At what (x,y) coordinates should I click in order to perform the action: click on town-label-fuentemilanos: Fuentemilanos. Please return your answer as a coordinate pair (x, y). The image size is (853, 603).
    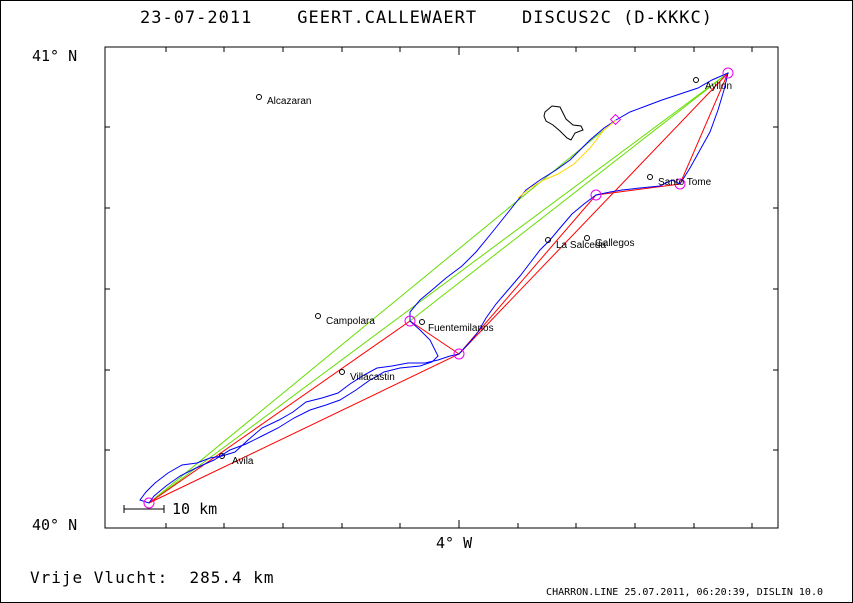
    Looking at the image, I should click on (461, 328).